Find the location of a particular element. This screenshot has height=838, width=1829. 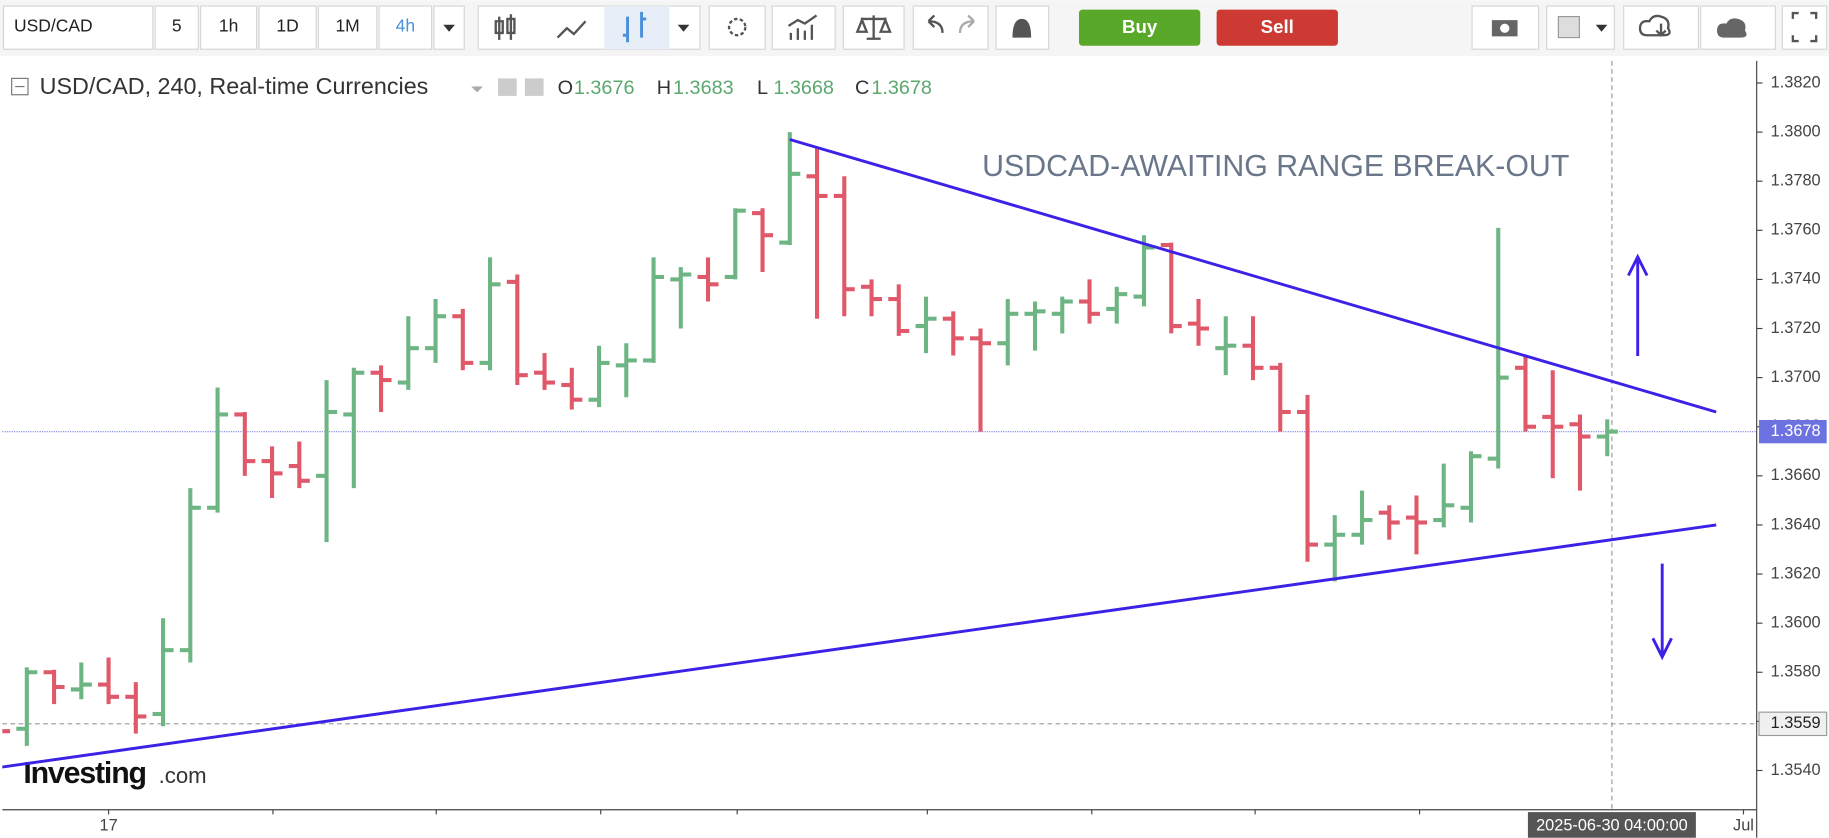

crosshair-time-box is located at coordinates (1611, 825).